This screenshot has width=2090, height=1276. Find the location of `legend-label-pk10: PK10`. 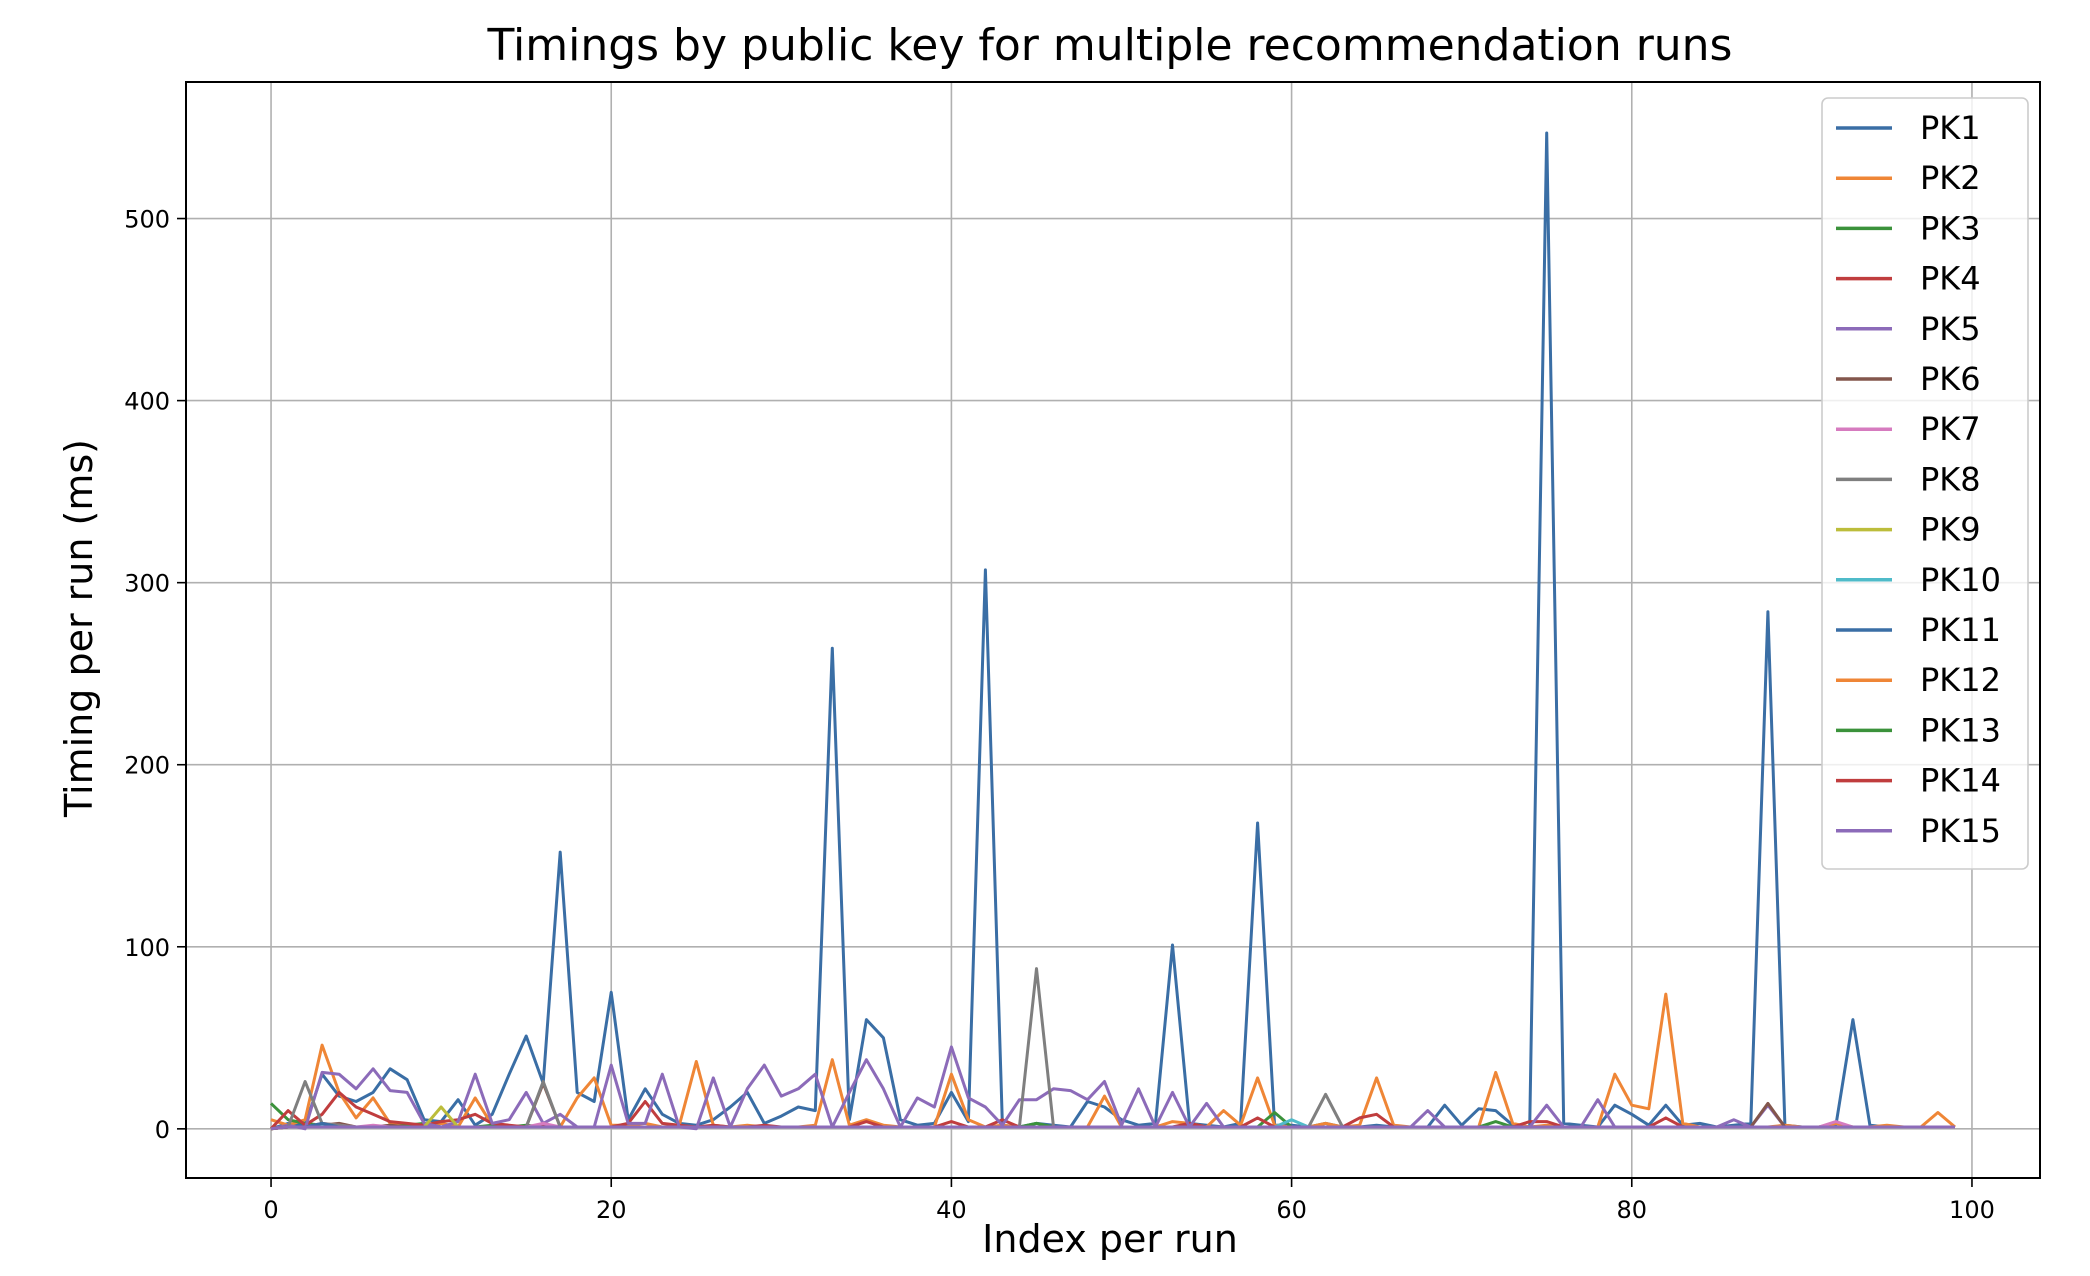

legend-label-pk10: PK10 is located at coordinates (1960, 580).